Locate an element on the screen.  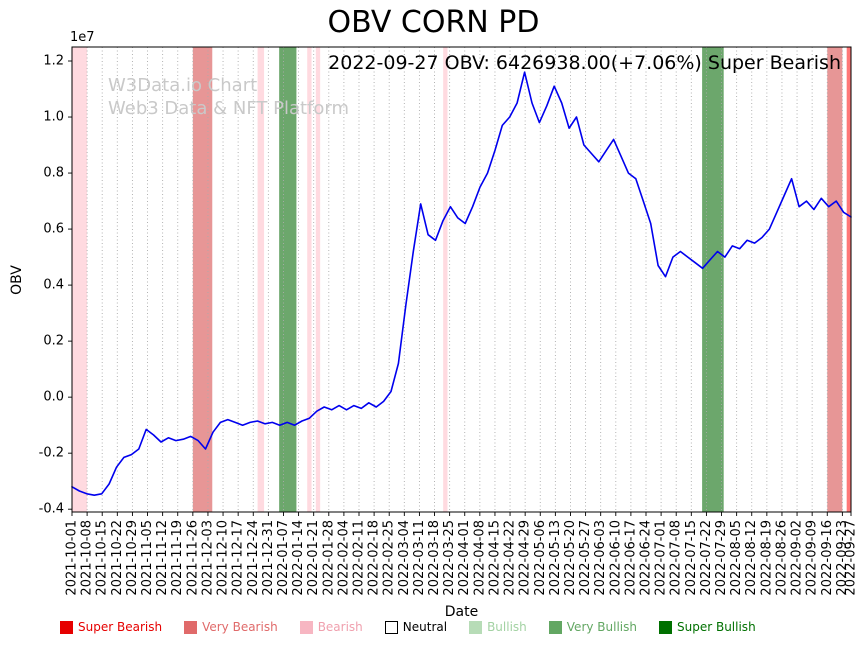
x-tick-label: 2022-02-18 is located at coordinates (374, 558).